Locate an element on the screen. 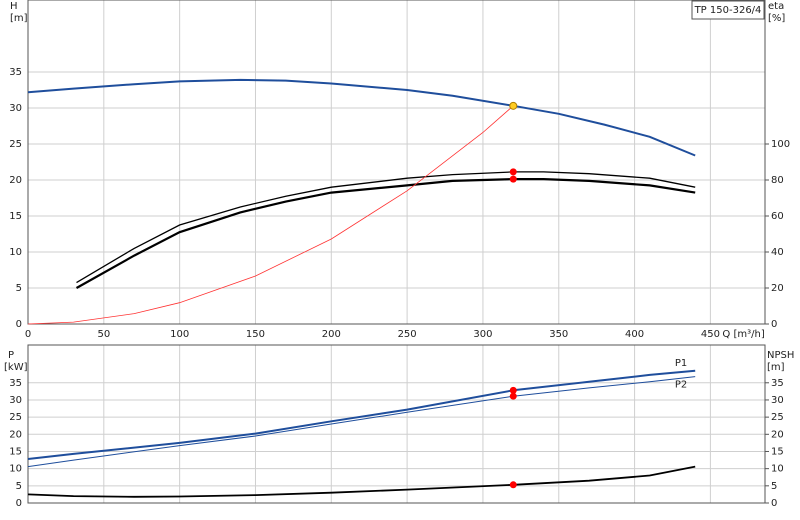 This screenshot has height=520, width=800. x-tick-label: 450 is located at coordinates (710, 334).